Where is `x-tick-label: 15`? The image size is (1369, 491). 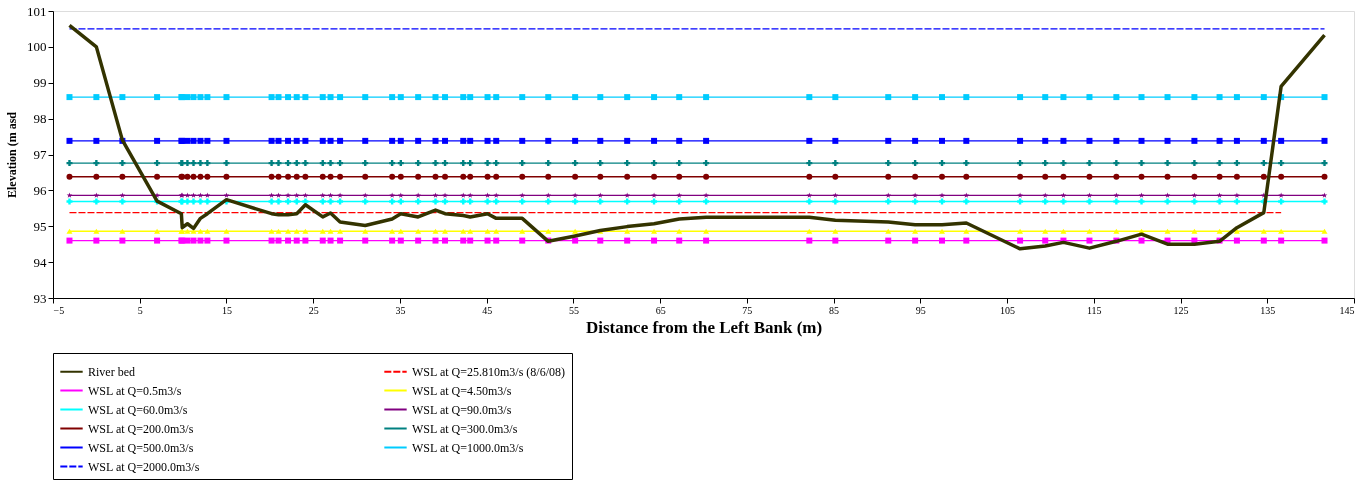
x-tick-label: 15 is located at coordinates (226, 310).